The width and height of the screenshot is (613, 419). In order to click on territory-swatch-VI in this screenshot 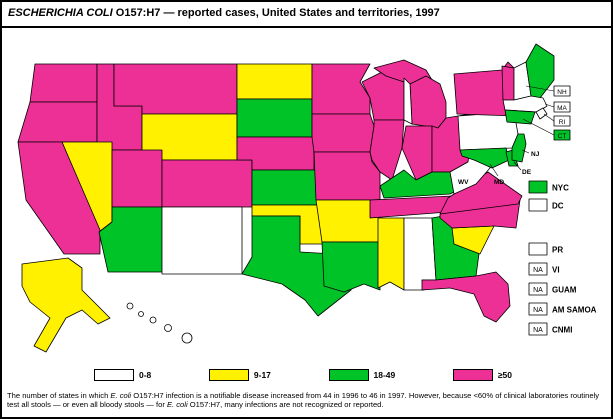, I will do `click(538, 269)`.